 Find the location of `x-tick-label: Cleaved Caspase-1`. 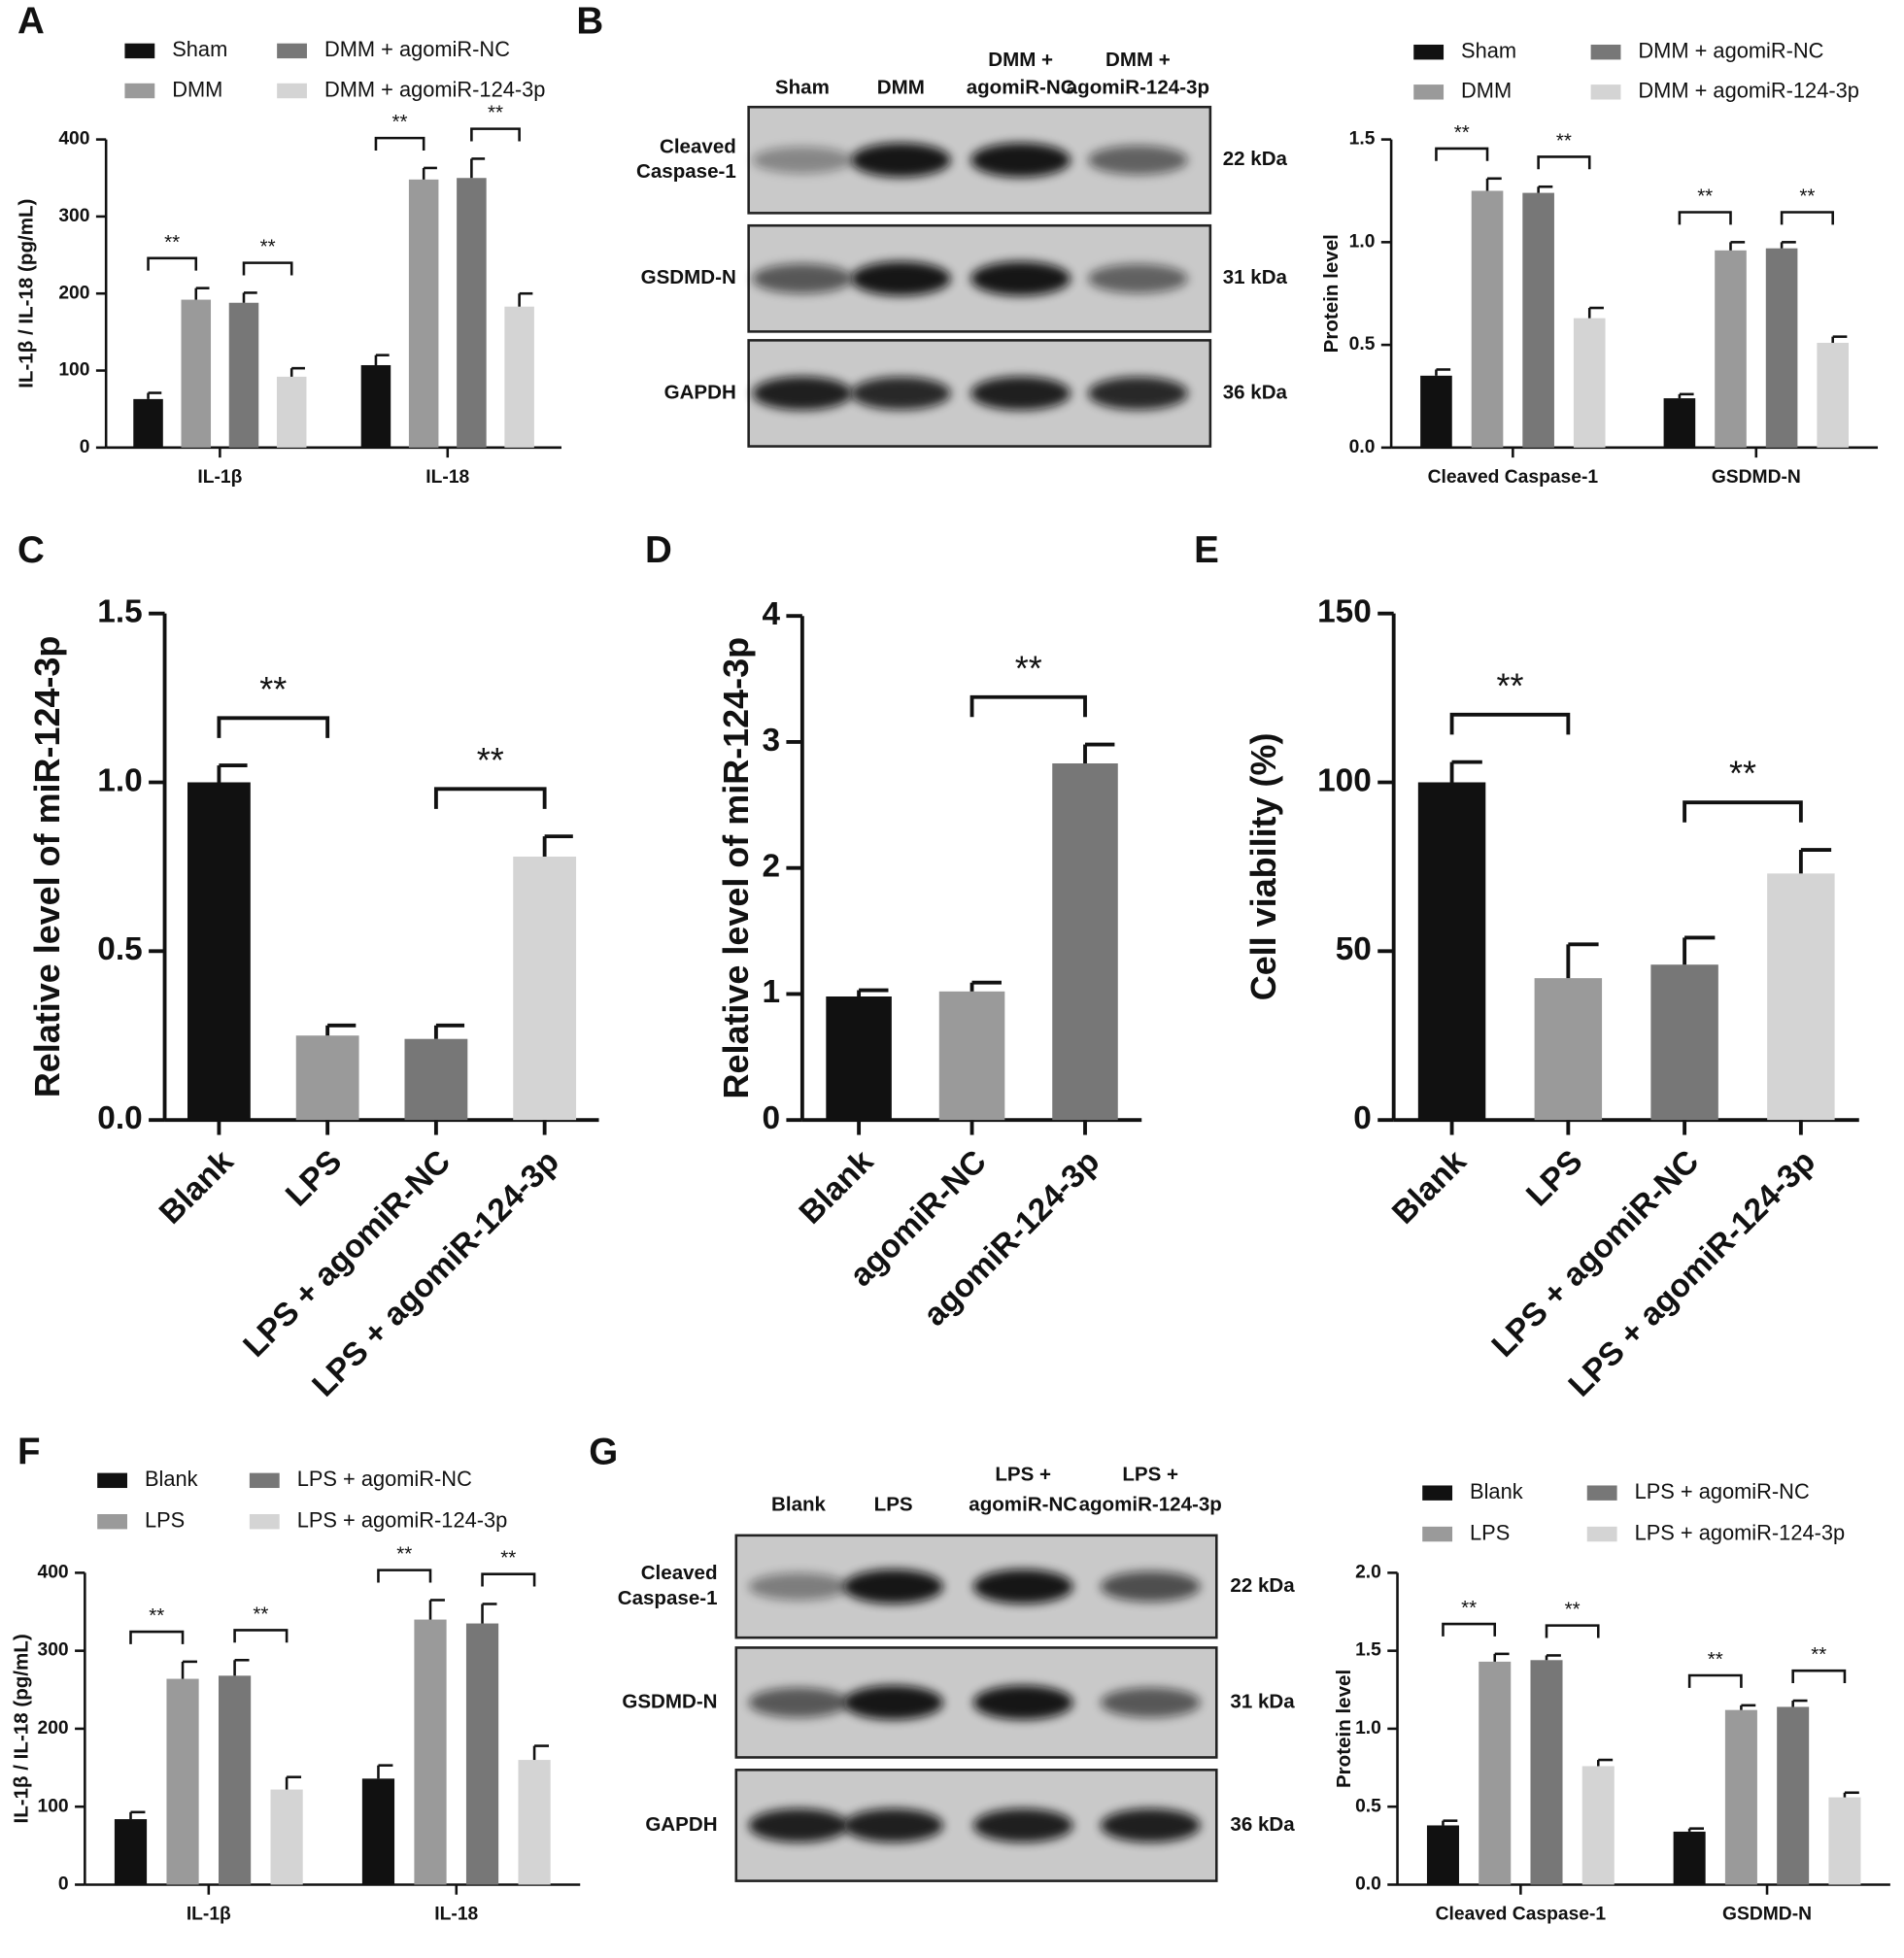

x-tick-label: Cleaved Caspase-1 is located at coordinates (1513, 477).